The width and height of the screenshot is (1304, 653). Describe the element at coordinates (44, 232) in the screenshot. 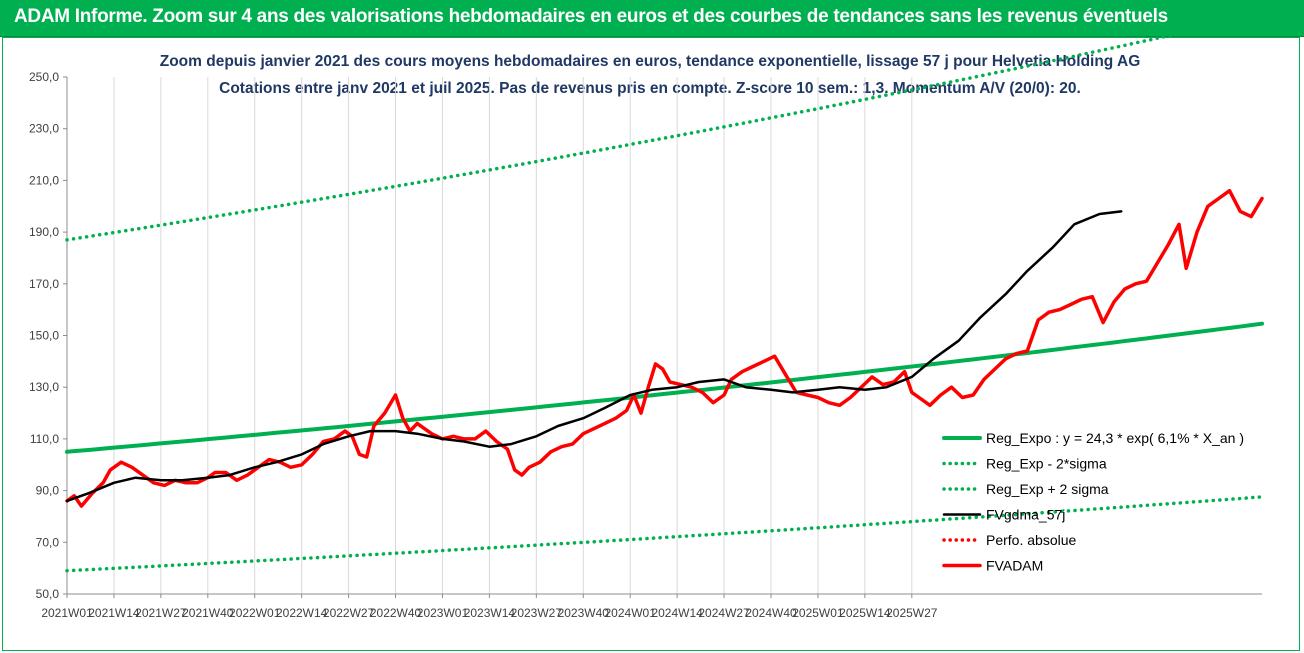

I see `y-tick-label: 190,0` at that location.